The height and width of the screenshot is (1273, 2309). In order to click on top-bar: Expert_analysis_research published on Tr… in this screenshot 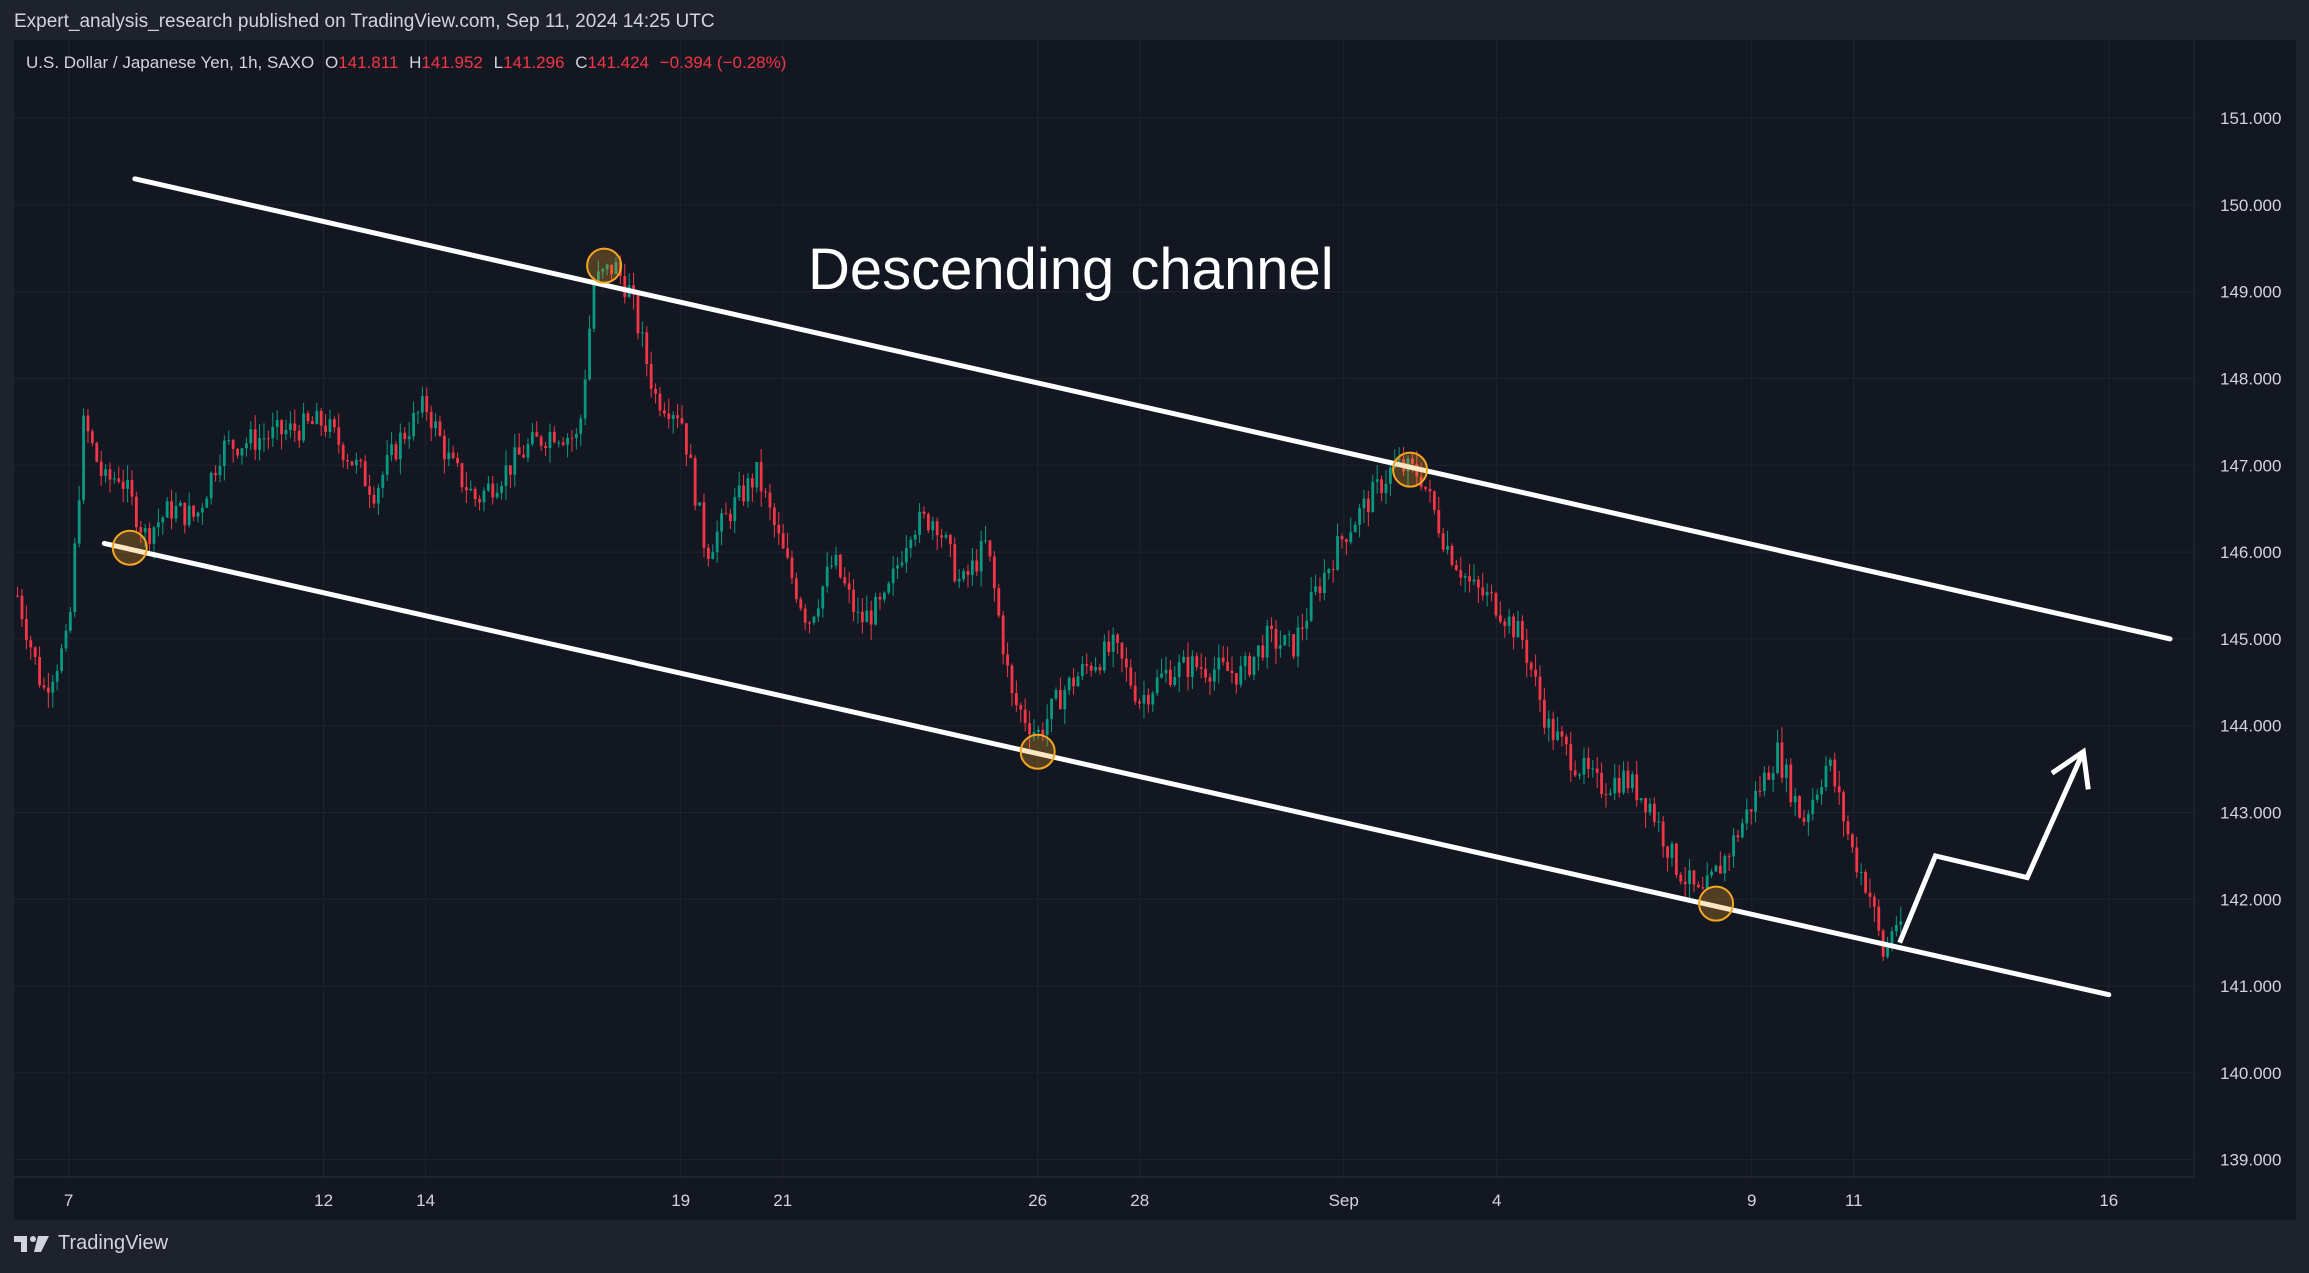, I will do `click(1154, 20)`.